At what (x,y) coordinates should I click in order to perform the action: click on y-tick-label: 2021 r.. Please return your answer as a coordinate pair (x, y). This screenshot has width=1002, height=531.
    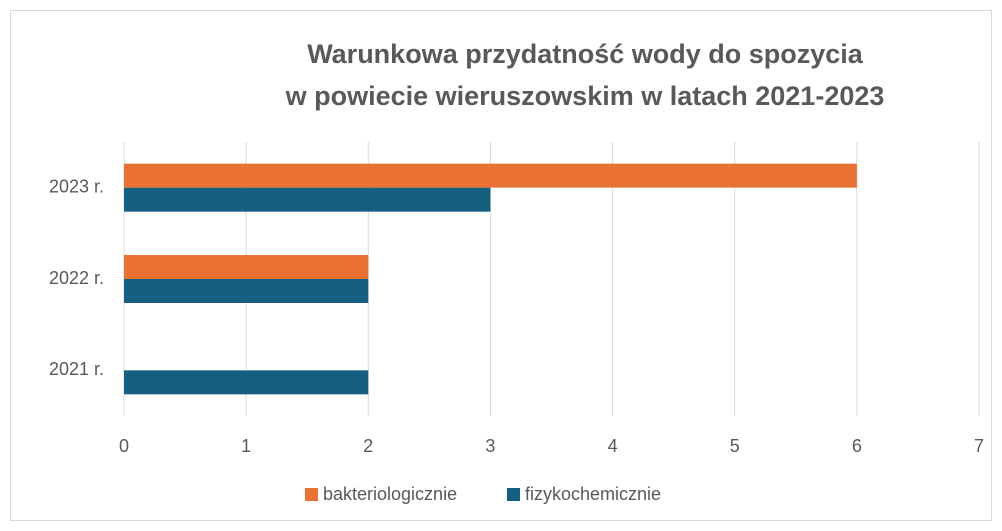
    Looking at the image, I should click on (76, 369).